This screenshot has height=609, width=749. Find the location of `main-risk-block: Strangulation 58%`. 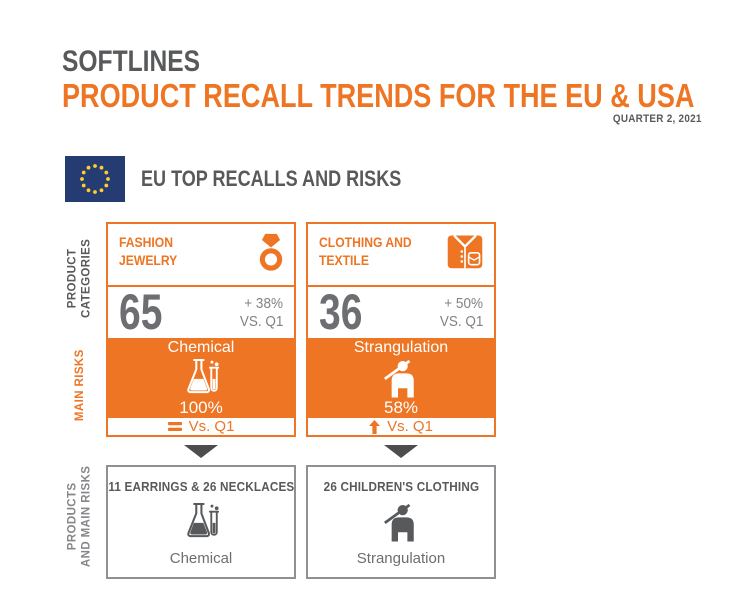

main-risk-block: Strangulation 58% is located at coordinates (401, 378).